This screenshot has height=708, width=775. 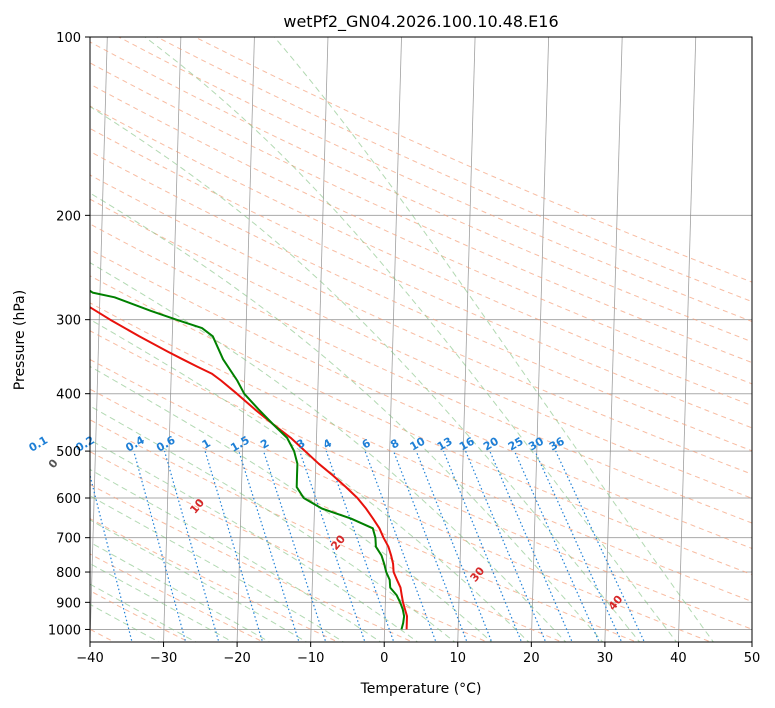 What do you see at coordinates (68, 603) in the screenshot?
I see `y-tick-label: 900` at bounding box center [68, 603].